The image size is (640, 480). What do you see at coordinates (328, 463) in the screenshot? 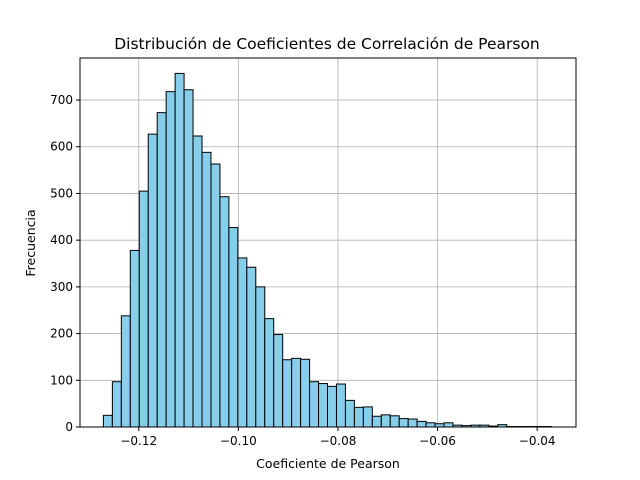
I see `x-axis-label: Coeficiente de Pearson` at bounding box center [328, 463].